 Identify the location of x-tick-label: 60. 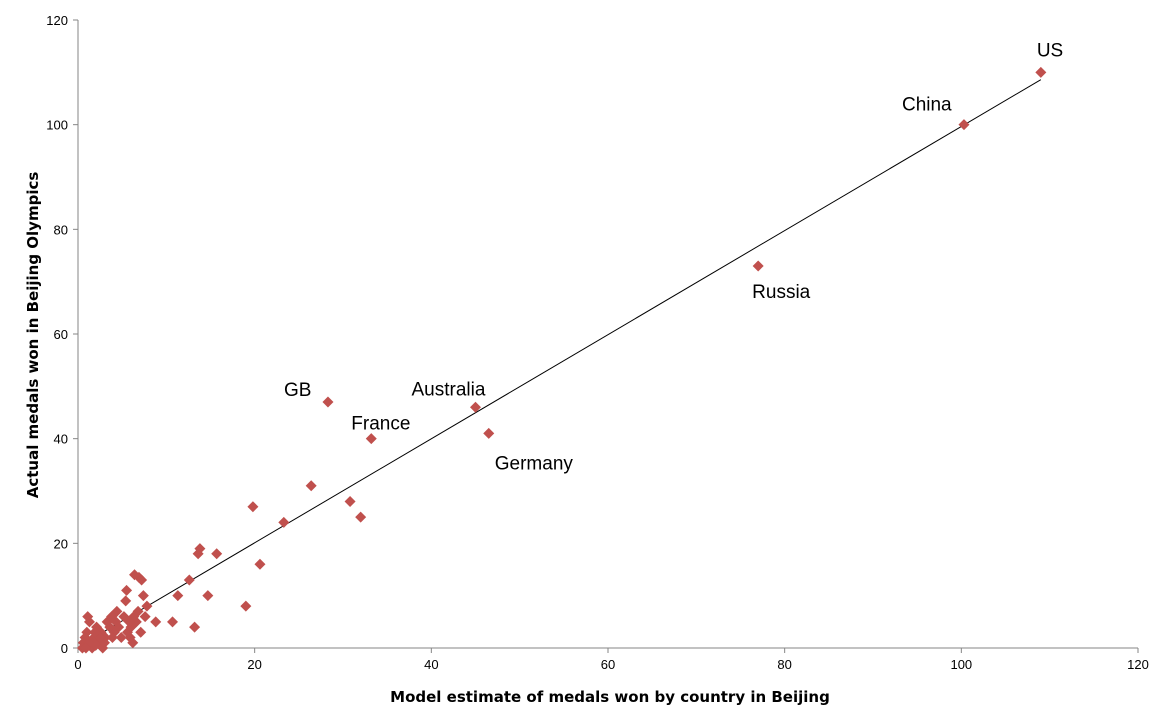
(608, 664).